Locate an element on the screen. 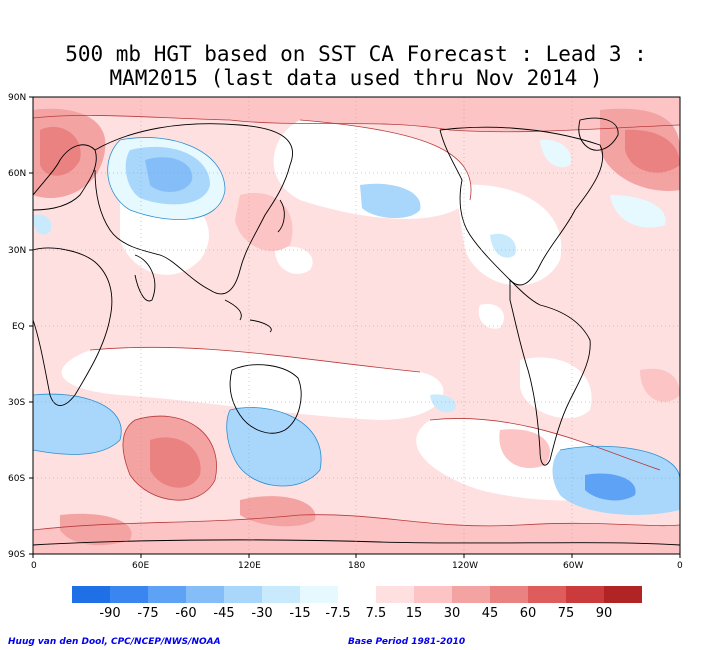 The height and width of the screenshot is (650, 712). lon-label-0-end: 0 is located at coordinates (680, 566).